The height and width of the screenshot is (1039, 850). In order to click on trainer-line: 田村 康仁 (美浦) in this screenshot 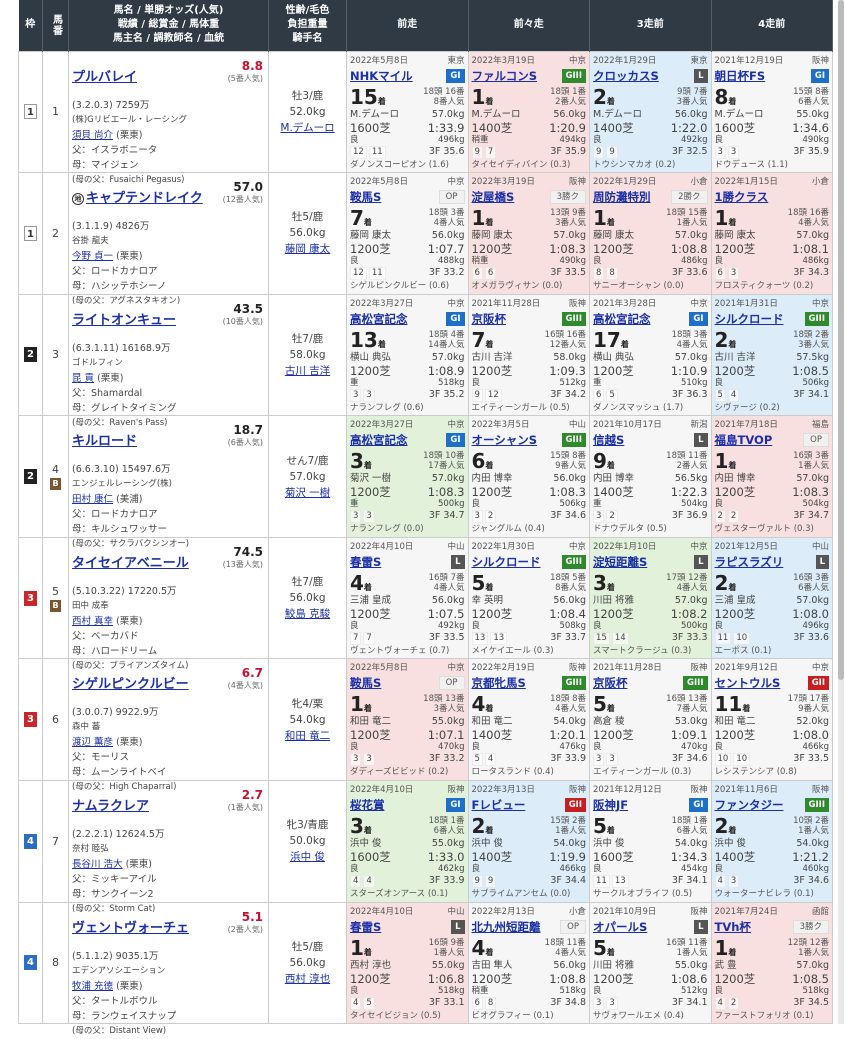, I will do `click(130, 499)`.